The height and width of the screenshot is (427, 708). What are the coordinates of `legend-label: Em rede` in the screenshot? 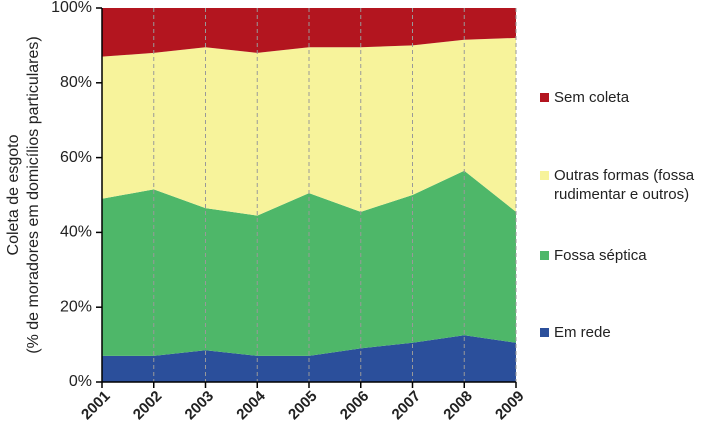 It's located at (582, 332).